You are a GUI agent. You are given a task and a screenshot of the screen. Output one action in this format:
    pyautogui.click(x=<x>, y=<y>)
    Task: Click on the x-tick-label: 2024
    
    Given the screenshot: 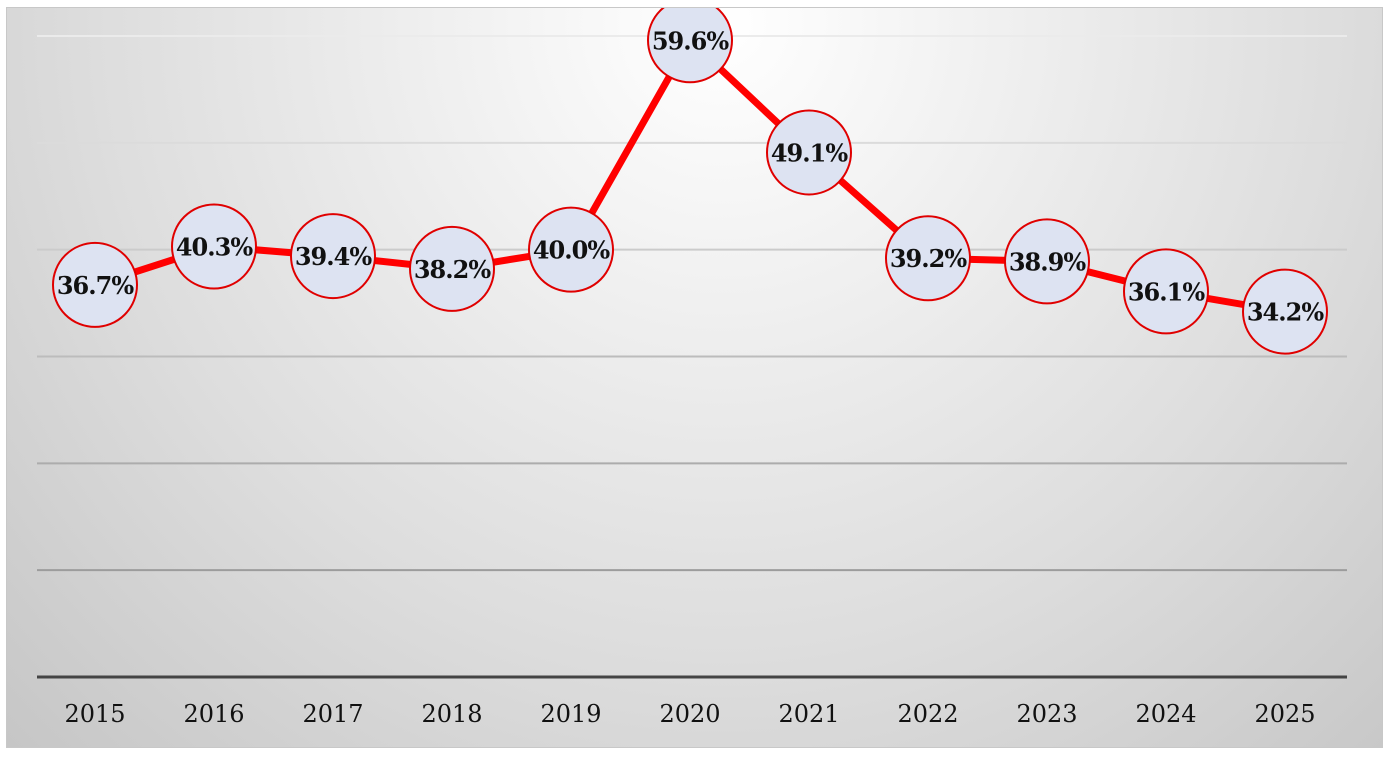 What is the action you would take?
    pyautogui.click(x=1165, y=714)
    